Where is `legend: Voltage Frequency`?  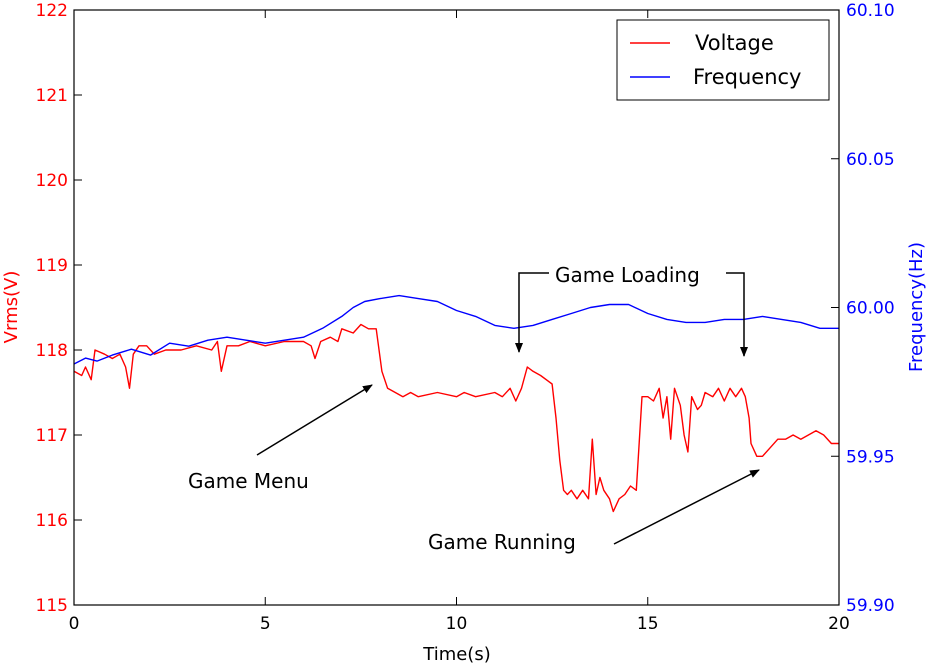
legend: Voltage Frequency is located at coordinates (723, 60).